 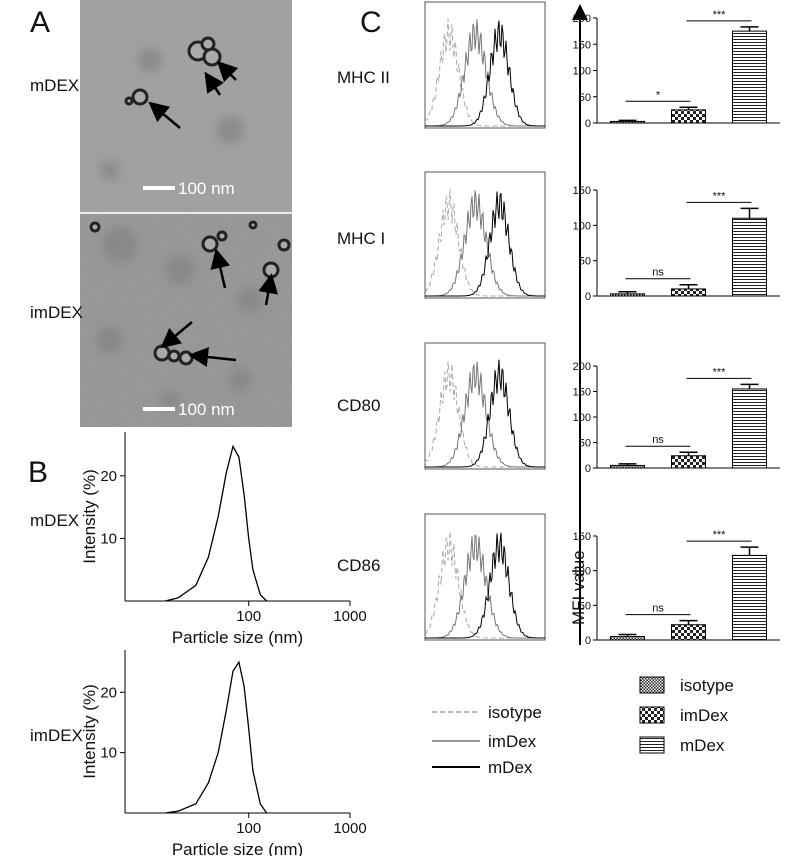 I want to click on marker-label: MHC I, so click(x=361, y=238).